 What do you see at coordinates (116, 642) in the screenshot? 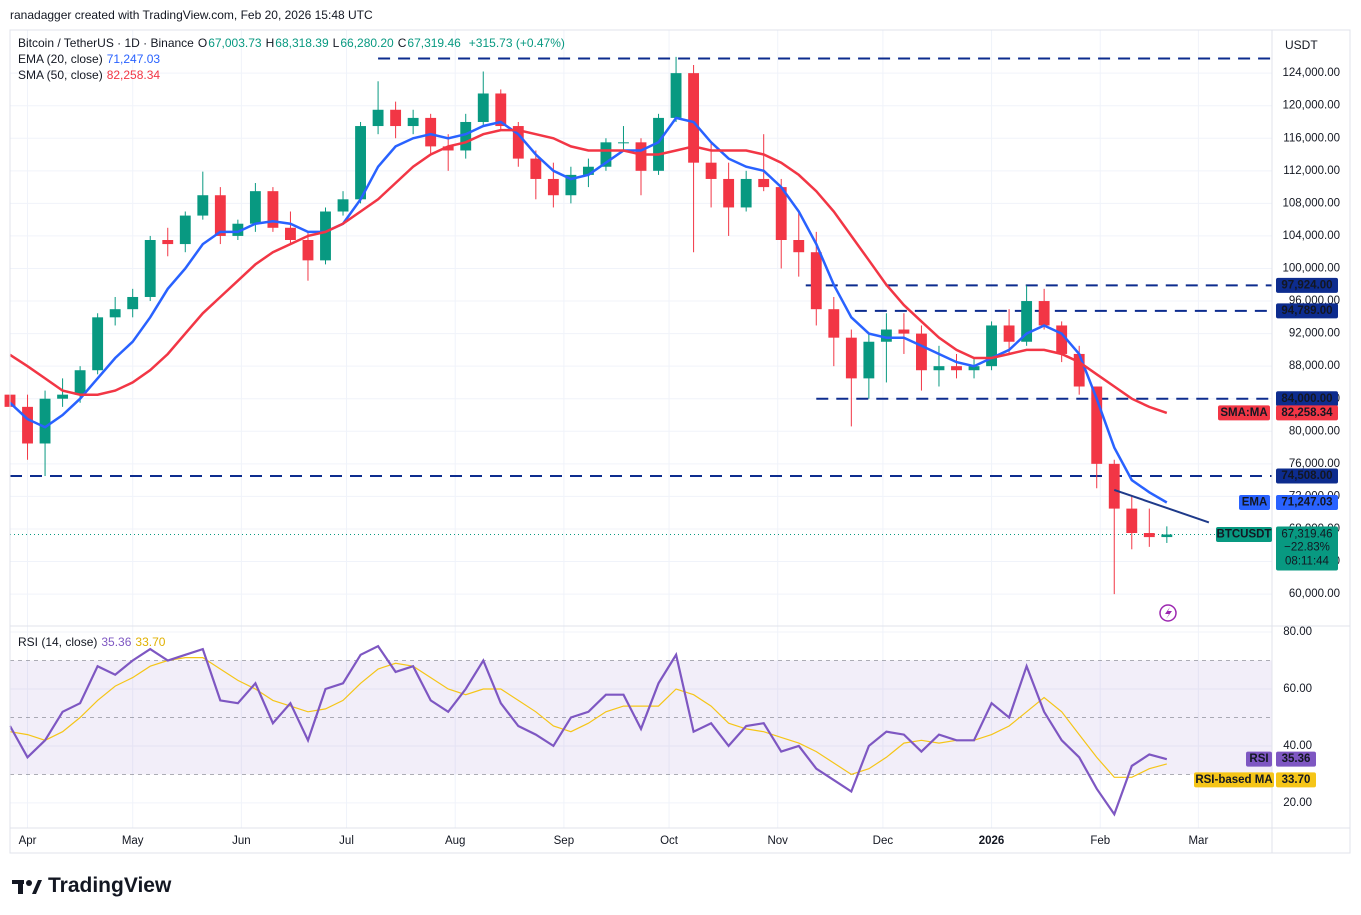
I see `rsi-value: 35.36` at bounding box center [116, 642].